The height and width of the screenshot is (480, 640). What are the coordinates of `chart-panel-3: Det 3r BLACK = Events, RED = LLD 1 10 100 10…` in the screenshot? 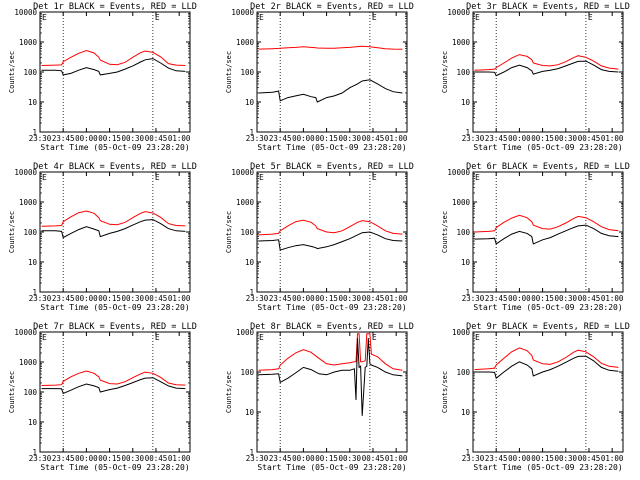 It's located at (535, 77).